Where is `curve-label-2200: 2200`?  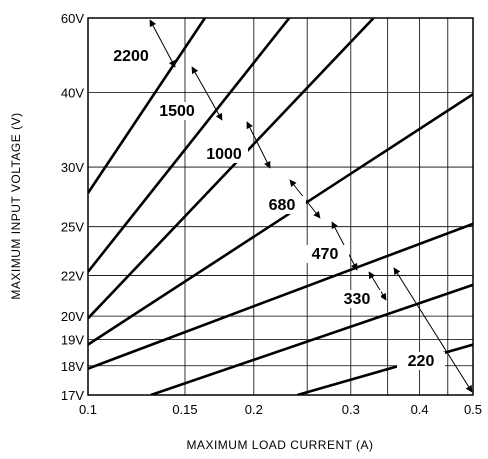 curve-label-2200: 2200 is located at coordinates (131, 56).